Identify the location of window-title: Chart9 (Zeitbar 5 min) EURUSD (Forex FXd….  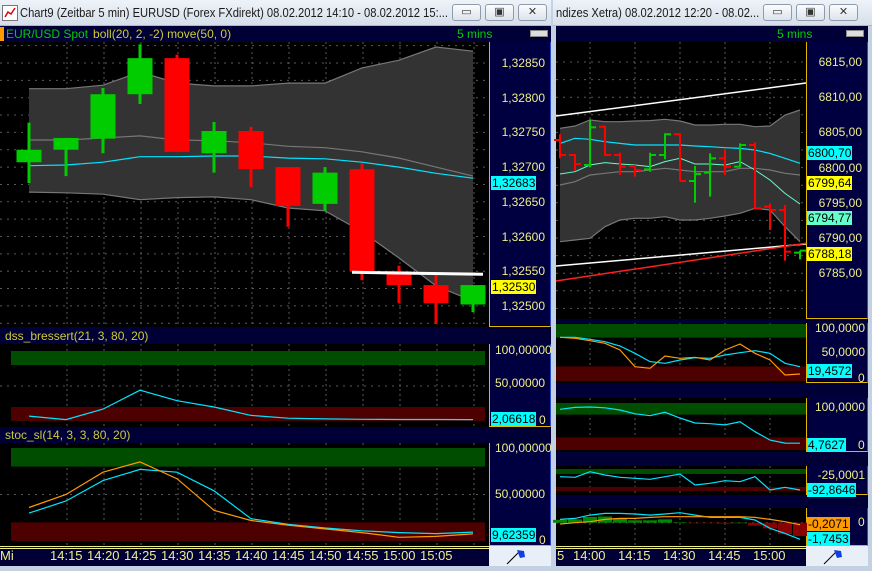
(234, 12).